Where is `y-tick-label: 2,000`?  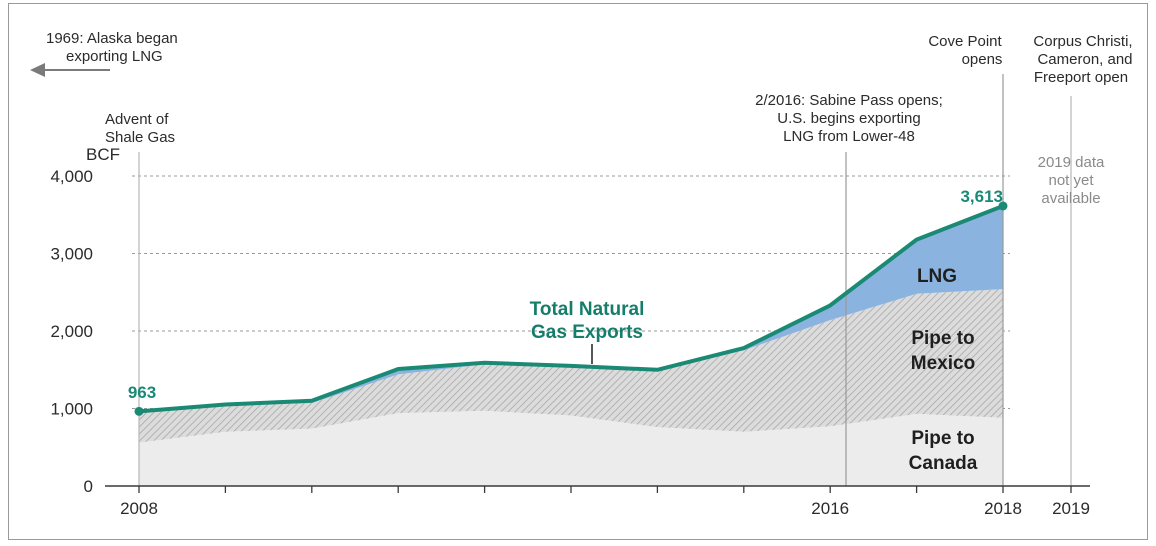
y-tick-label: 2,000 is located at coordinates (71, 331).